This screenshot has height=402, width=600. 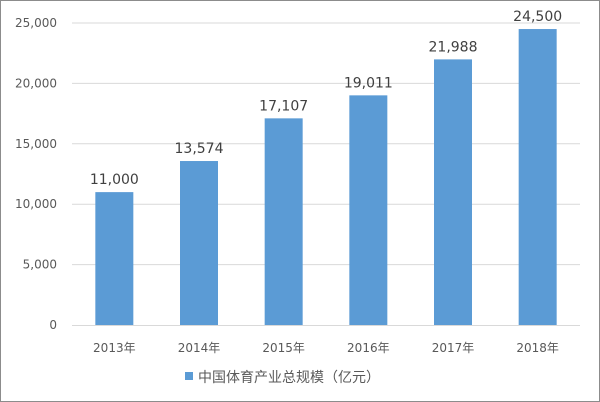 What do you see at coordinates (114, 180) in the screenshot?
I see `data-label: 11,000` at bounding box center [114, 180].